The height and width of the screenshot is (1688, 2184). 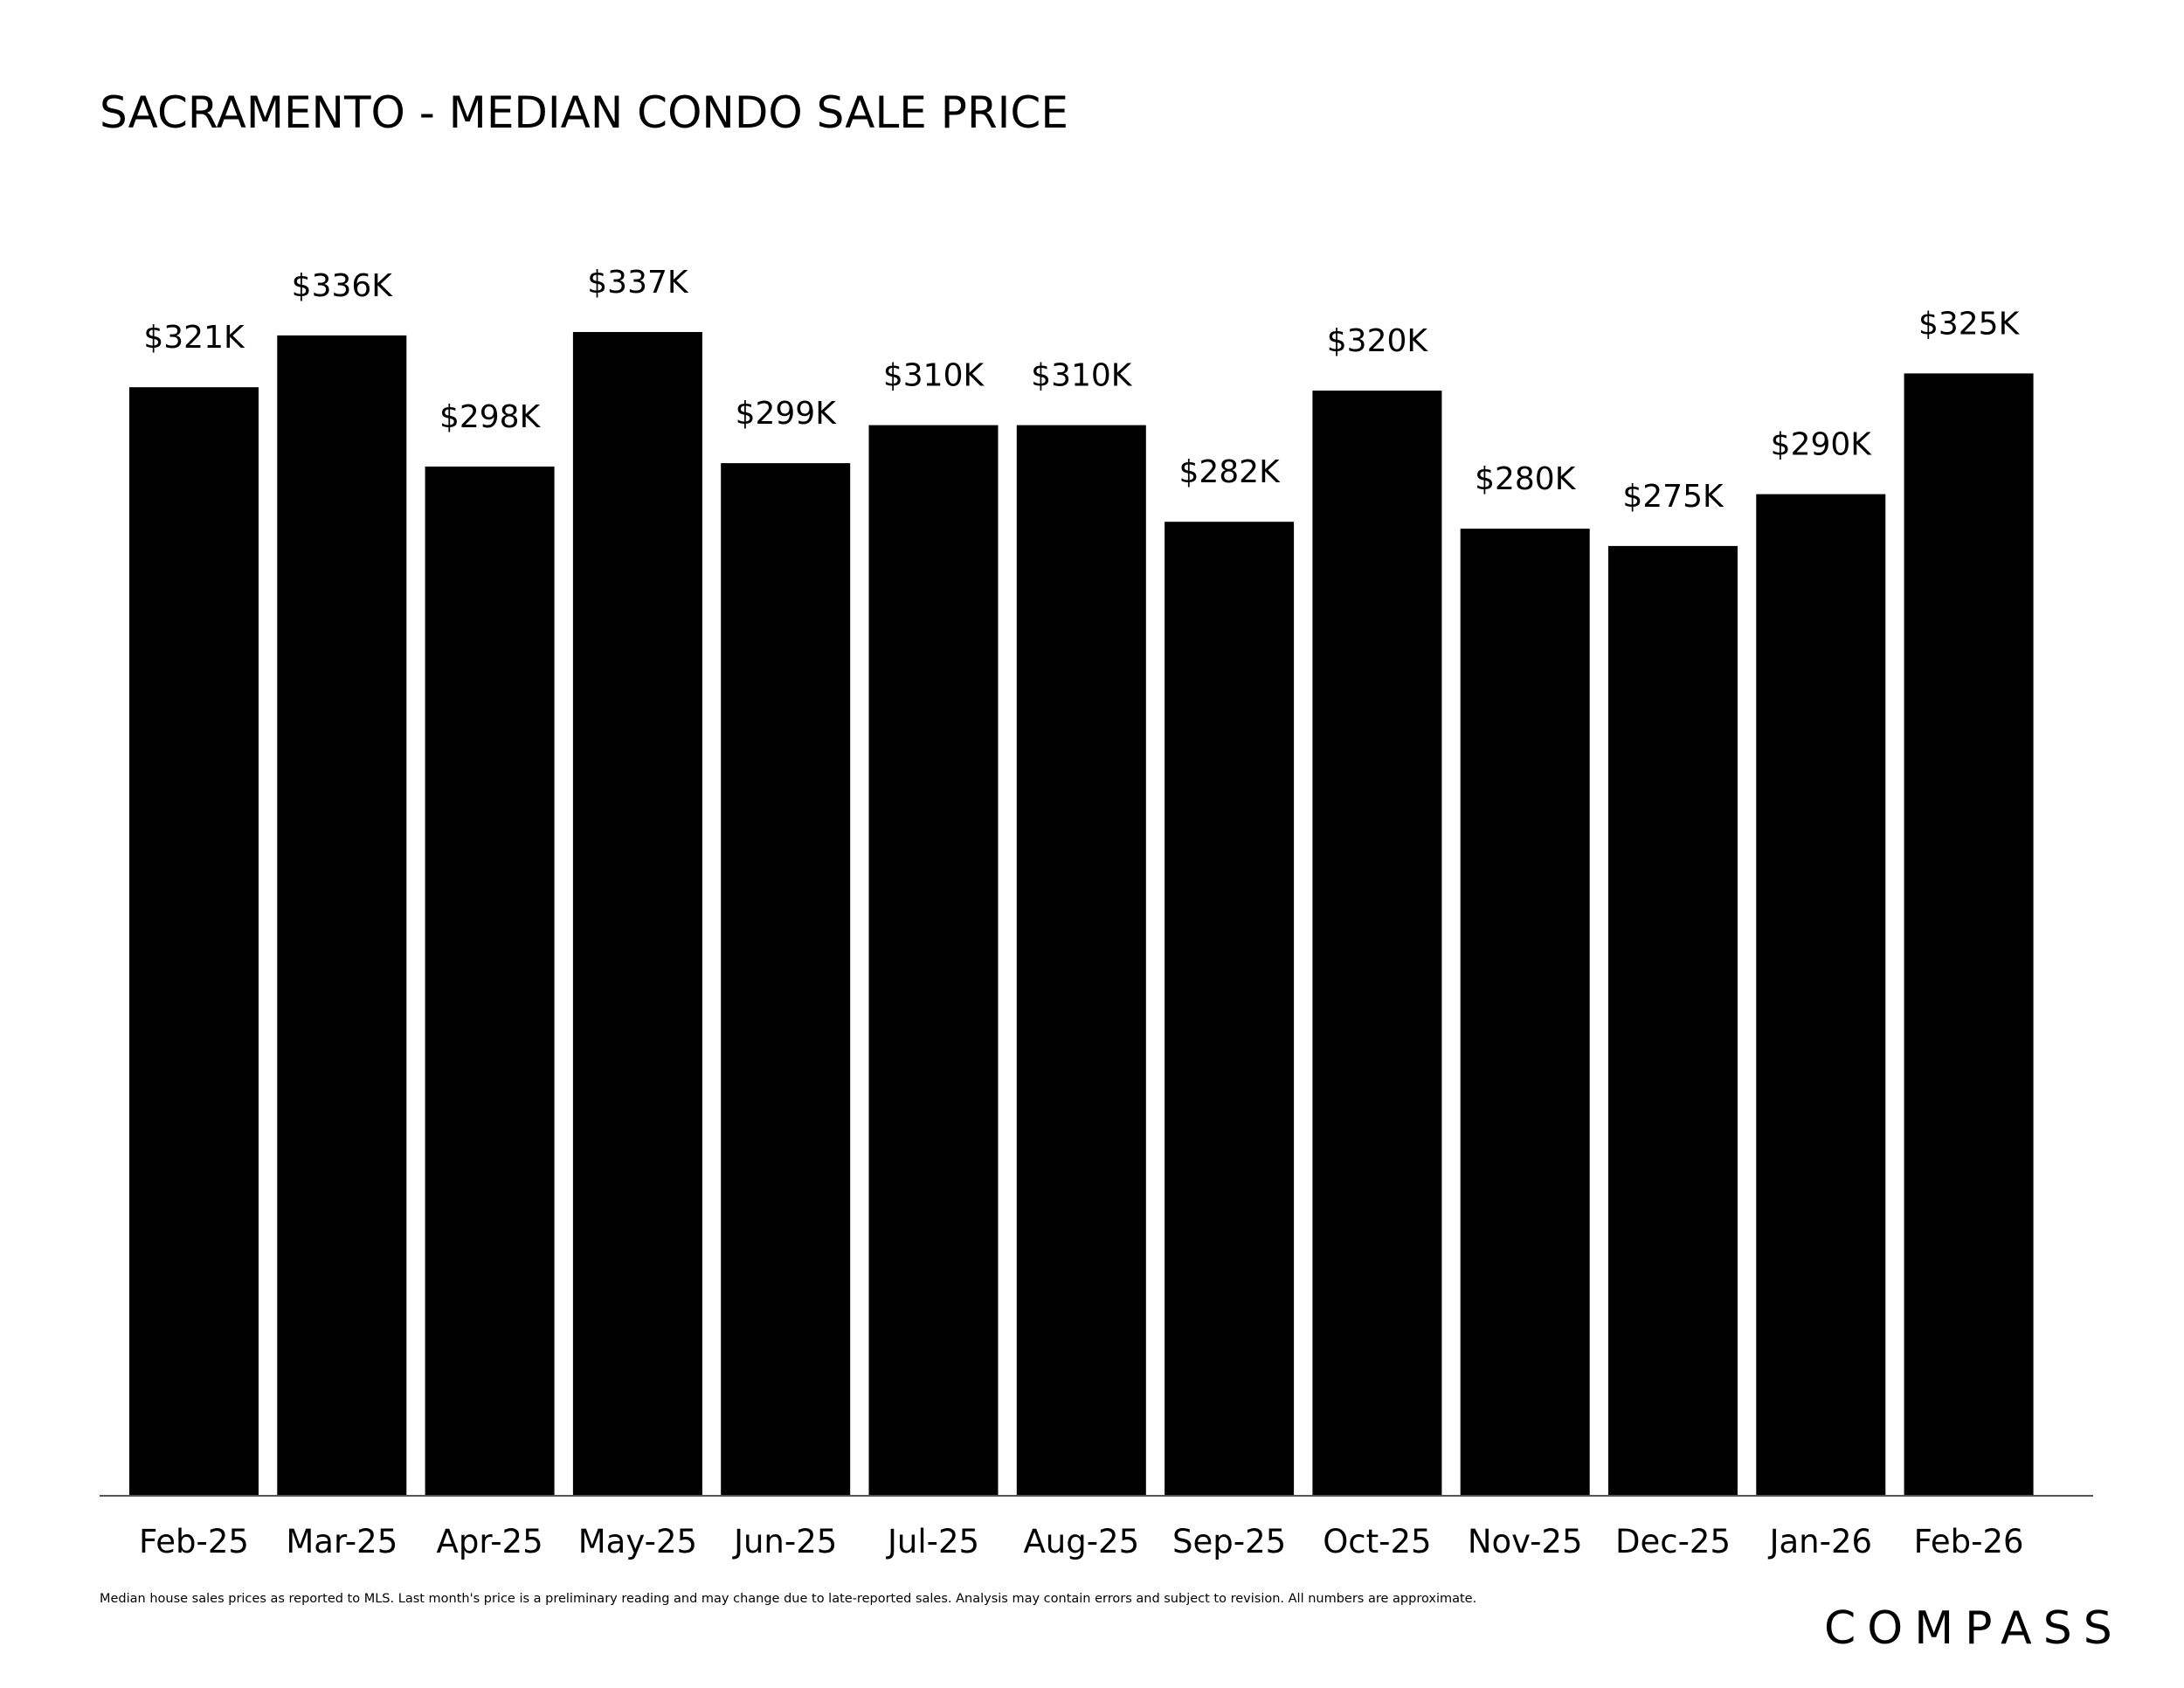 What do you see at coordinates (1673, 1541) in the screenshot?
I see `x-tick-label-dec-25: Dec-25` at bounding box center [1673, 1541].